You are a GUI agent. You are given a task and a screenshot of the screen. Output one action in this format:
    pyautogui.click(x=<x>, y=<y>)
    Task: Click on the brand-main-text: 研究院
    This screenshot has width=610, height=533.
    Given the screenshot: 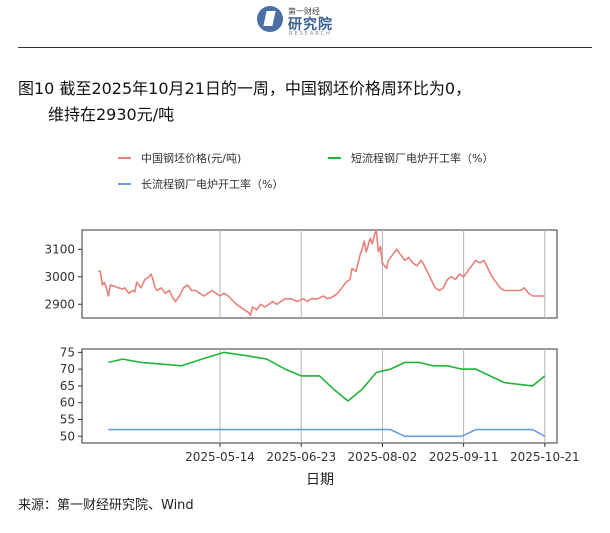 What is the action you would take?
    pyautogui.click(x=310, y=25)
    